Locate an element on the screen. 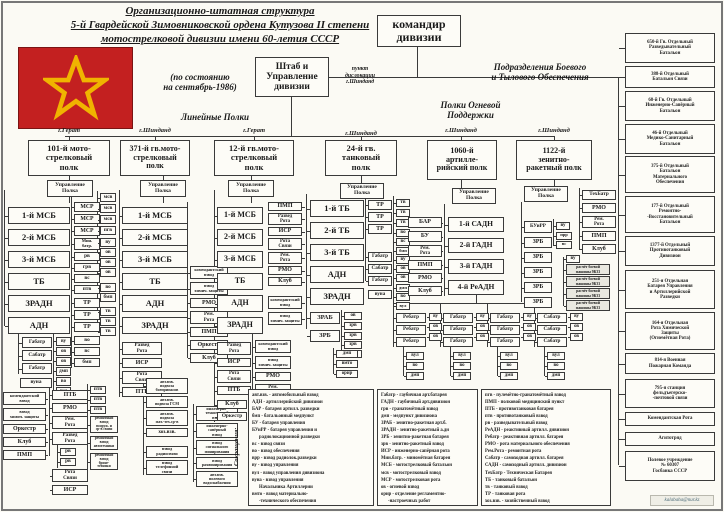 This screenshot has height=512, width=724. org-box: рв is located at coordinates (86, 256).